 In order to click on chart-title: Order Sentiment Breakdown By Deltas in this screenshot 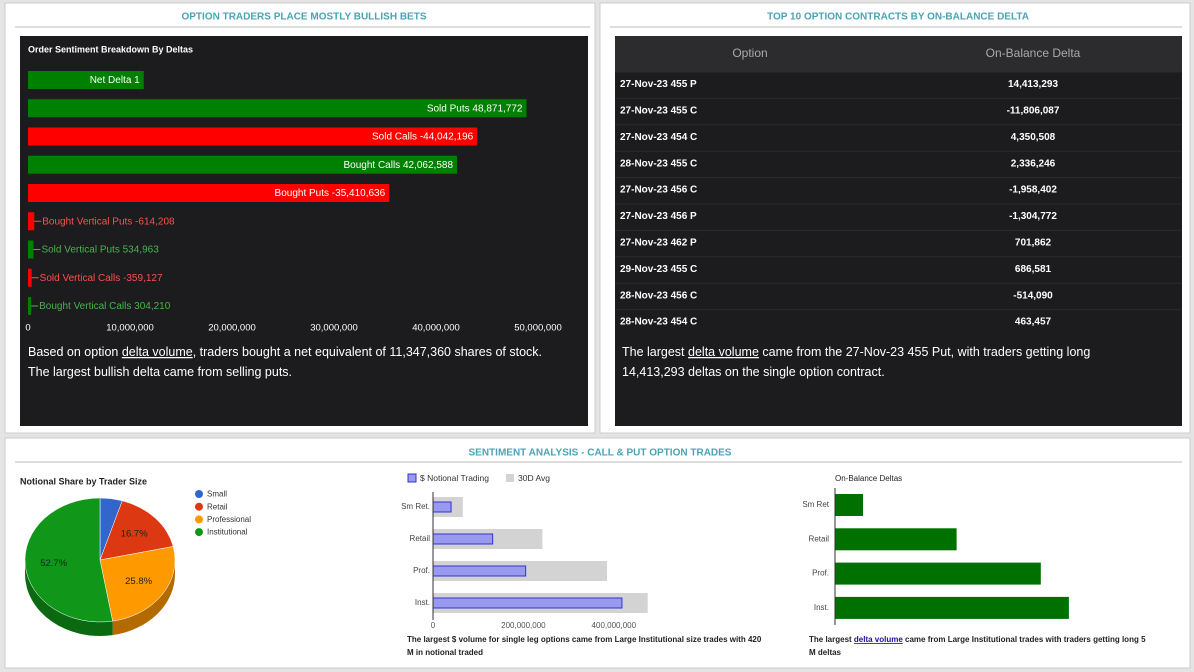, I will do `click(110, 49)`.